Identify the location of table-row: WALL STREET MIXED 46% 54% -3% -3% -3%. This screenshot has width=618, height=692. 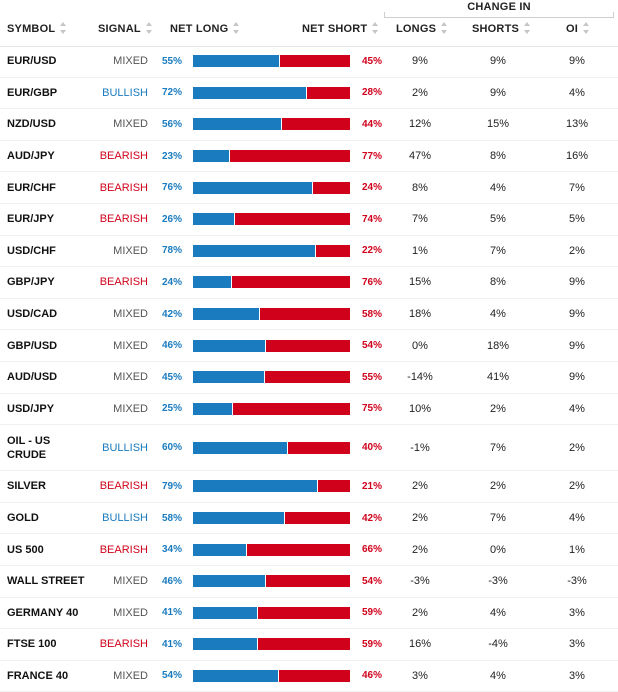
(309, 582).